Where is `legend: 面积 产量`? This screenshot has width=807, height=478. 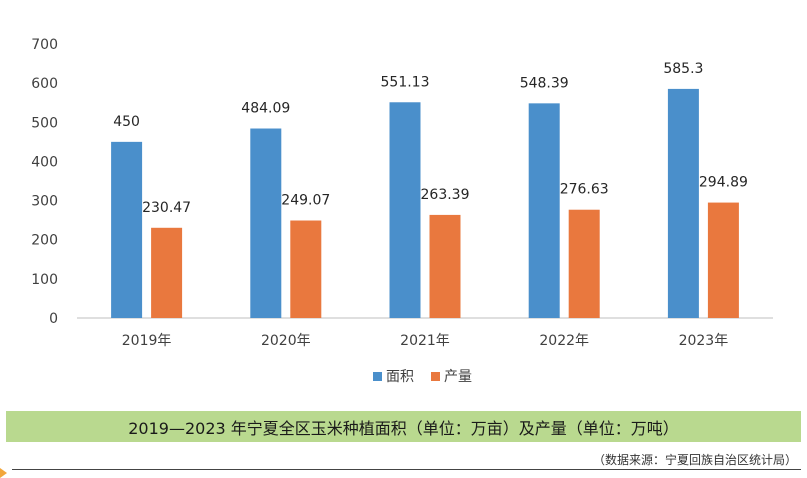 legend: 面积 产量 is located at coordinates (422, 377).